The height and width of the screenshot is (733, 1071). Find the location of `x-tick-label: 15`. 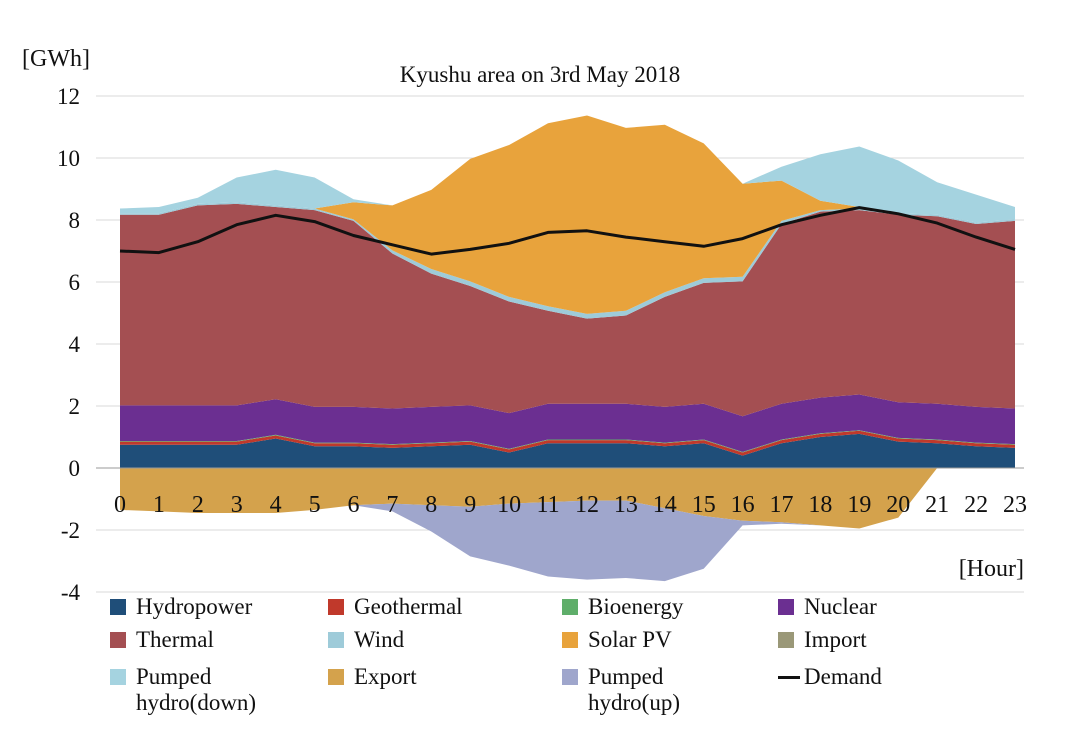

x-tick-label: 15 is located at coordinates (704, 505).